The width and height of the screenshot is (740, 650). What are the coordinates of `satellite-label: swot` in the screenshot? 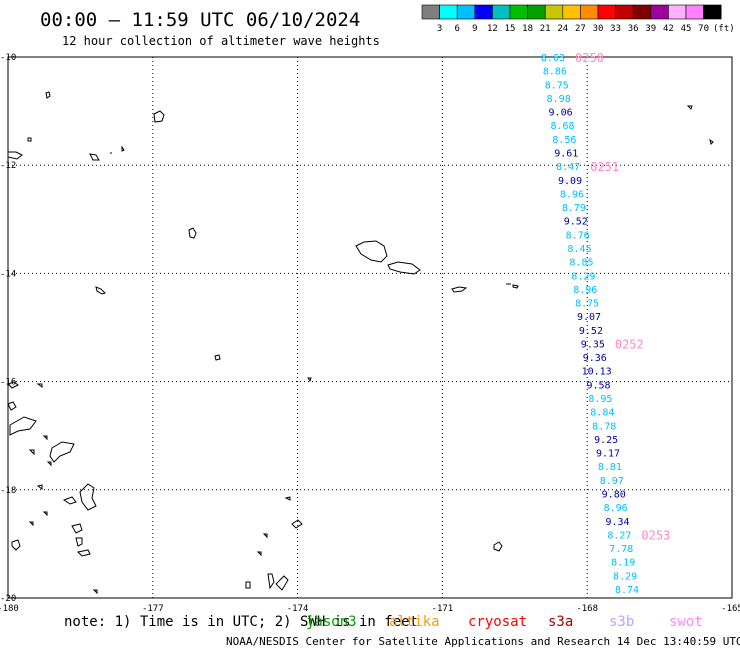 It's located at (686, 622).